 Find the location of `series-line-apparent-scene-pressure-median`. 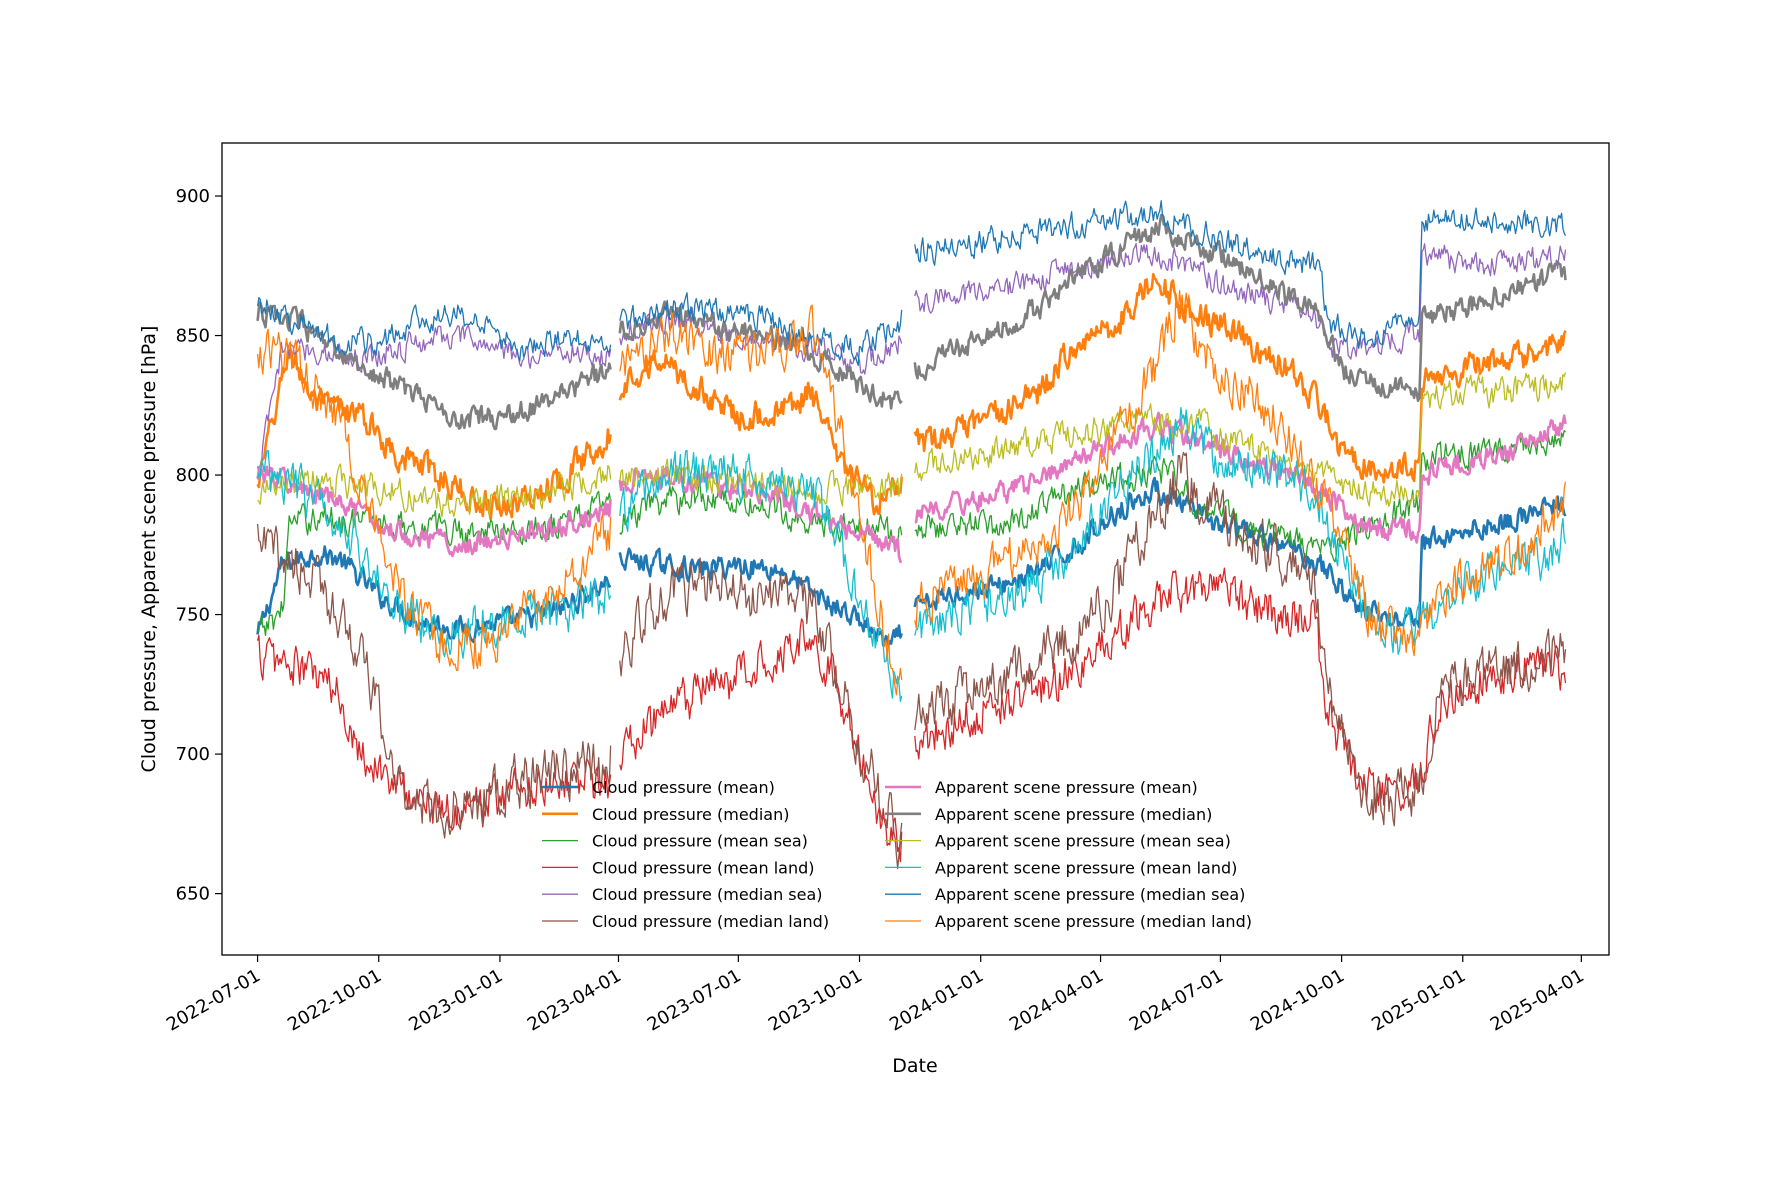

series-line-apparent-scene-pressure-median is located at coordinates (911, 322).